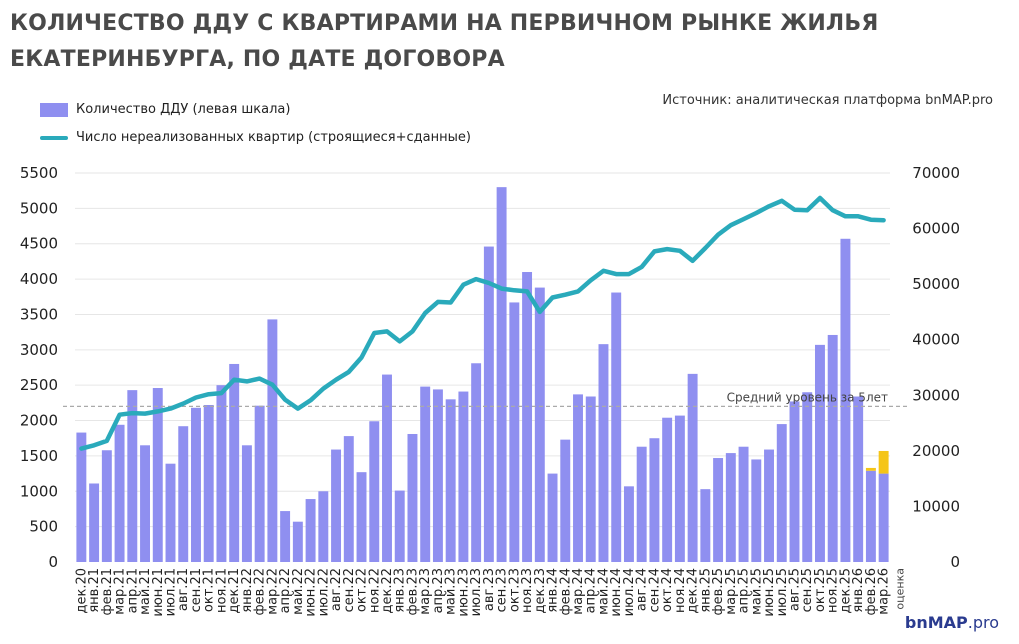 The width and height of the screenshot is (1019, 644). Describe the element at coordinates (553, 590) in the screenshot. I see `x-axis-tick-label: янв.24` at that location.